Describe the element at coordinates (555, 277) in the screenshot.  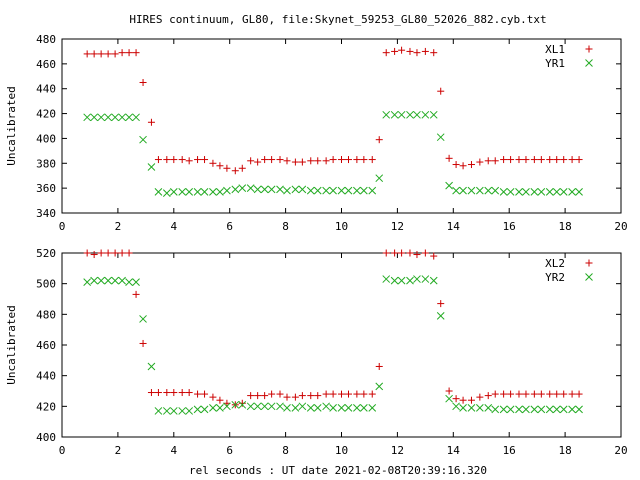
I see `legend-label: YR2` at that location.